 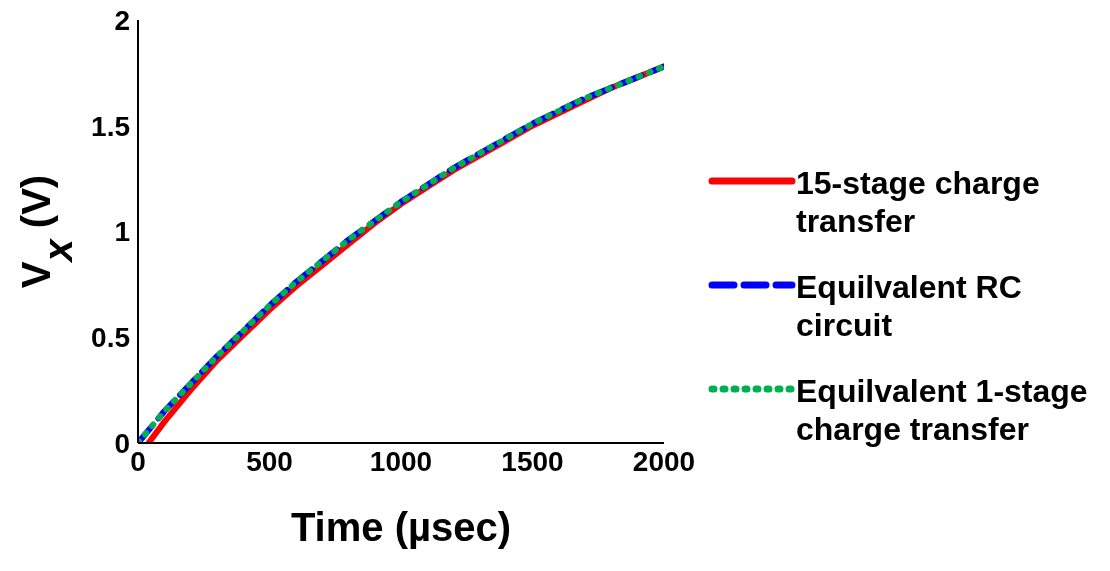 What do you see at coordinates (110, 338) in the screenshot?
I see `y-tick-label: 0.5` at bounding box center [110, 338].